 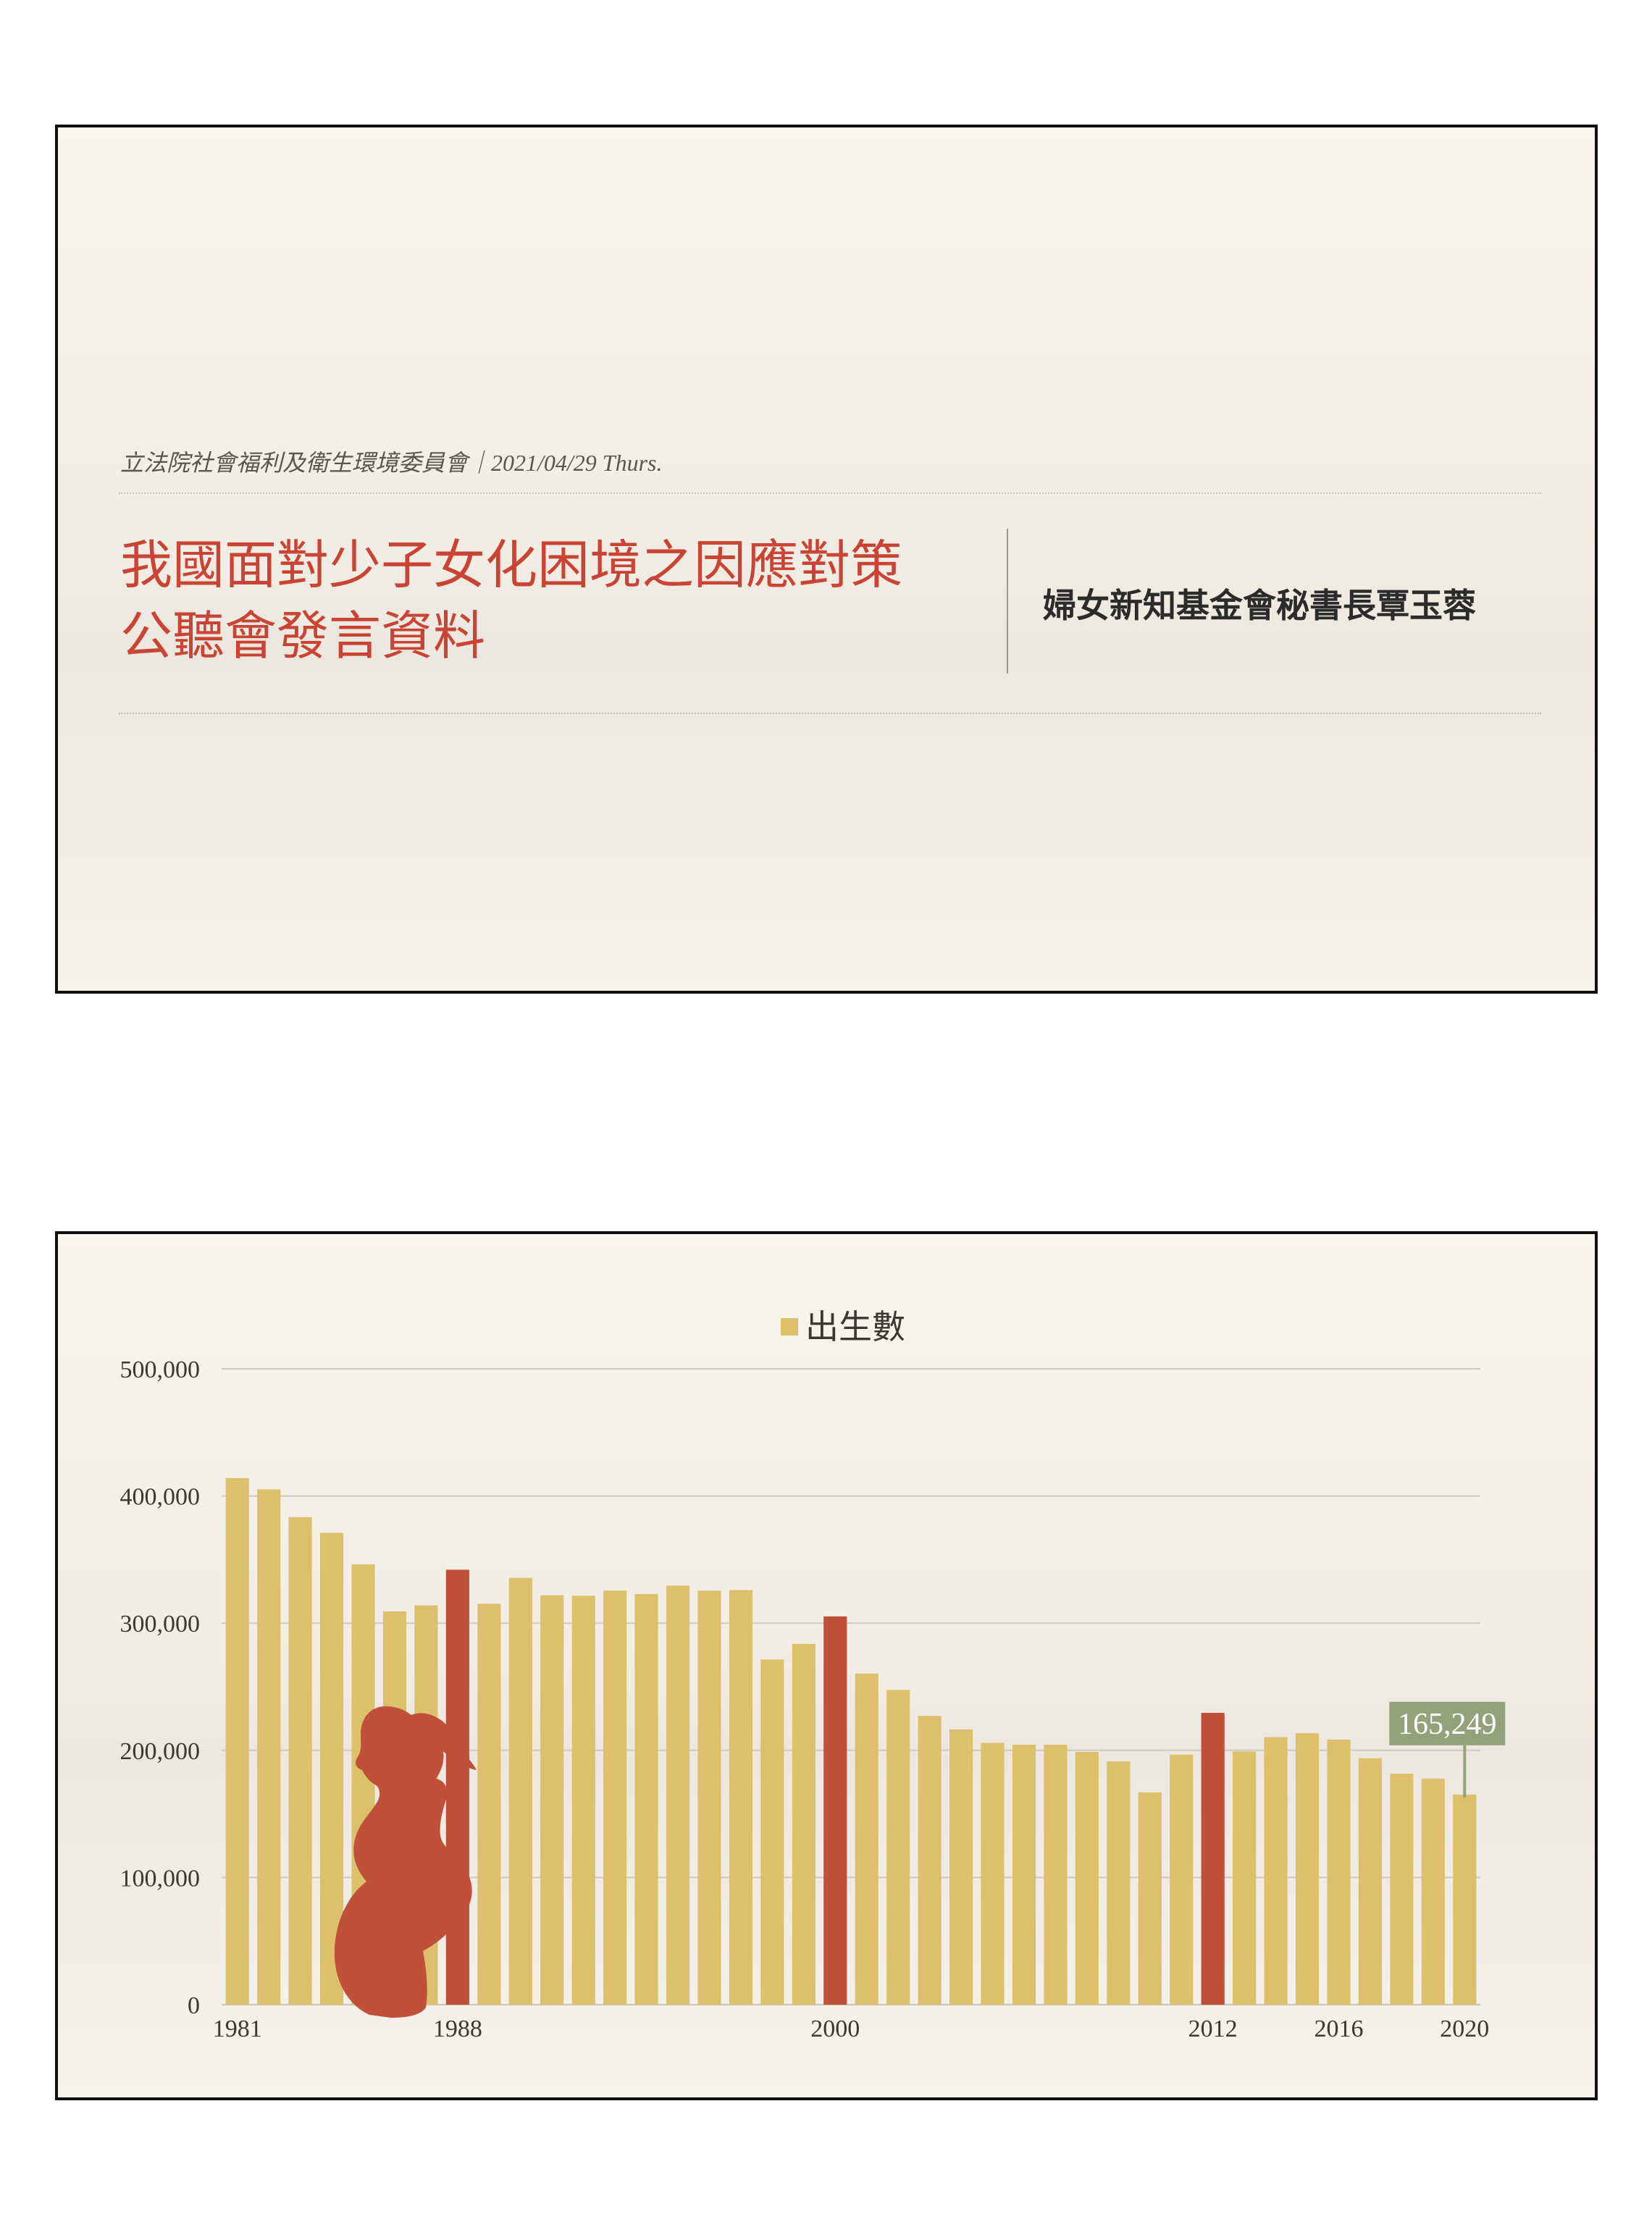 I want to click on vertical-divider, so click(x=1007, y=601).